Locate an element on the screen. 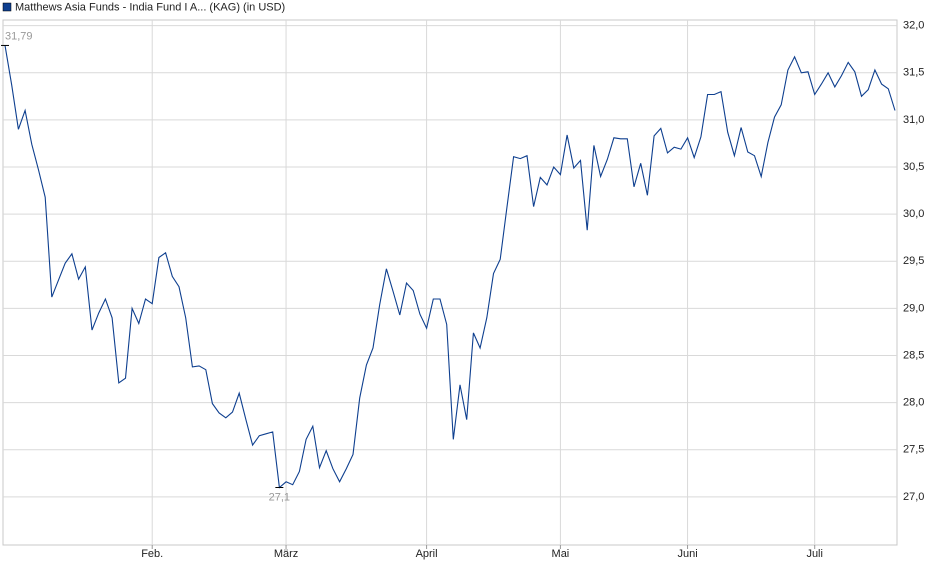 This screenshot has height=579, width=940. x-tick-label: Mai is located at coordinates (561, 554).